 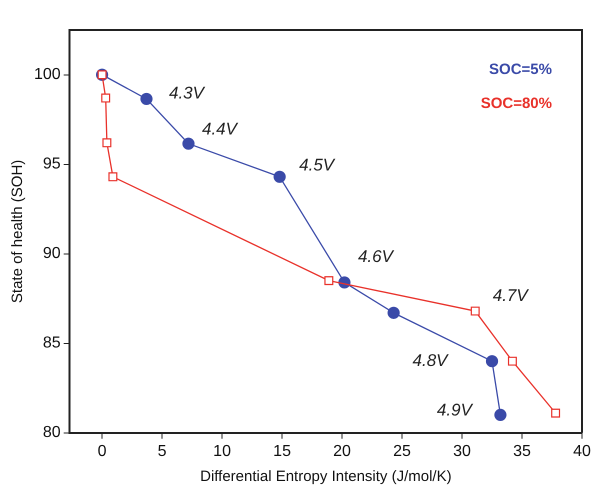 I want to click on x-tick-label: 25, so click(x=402, y=451).